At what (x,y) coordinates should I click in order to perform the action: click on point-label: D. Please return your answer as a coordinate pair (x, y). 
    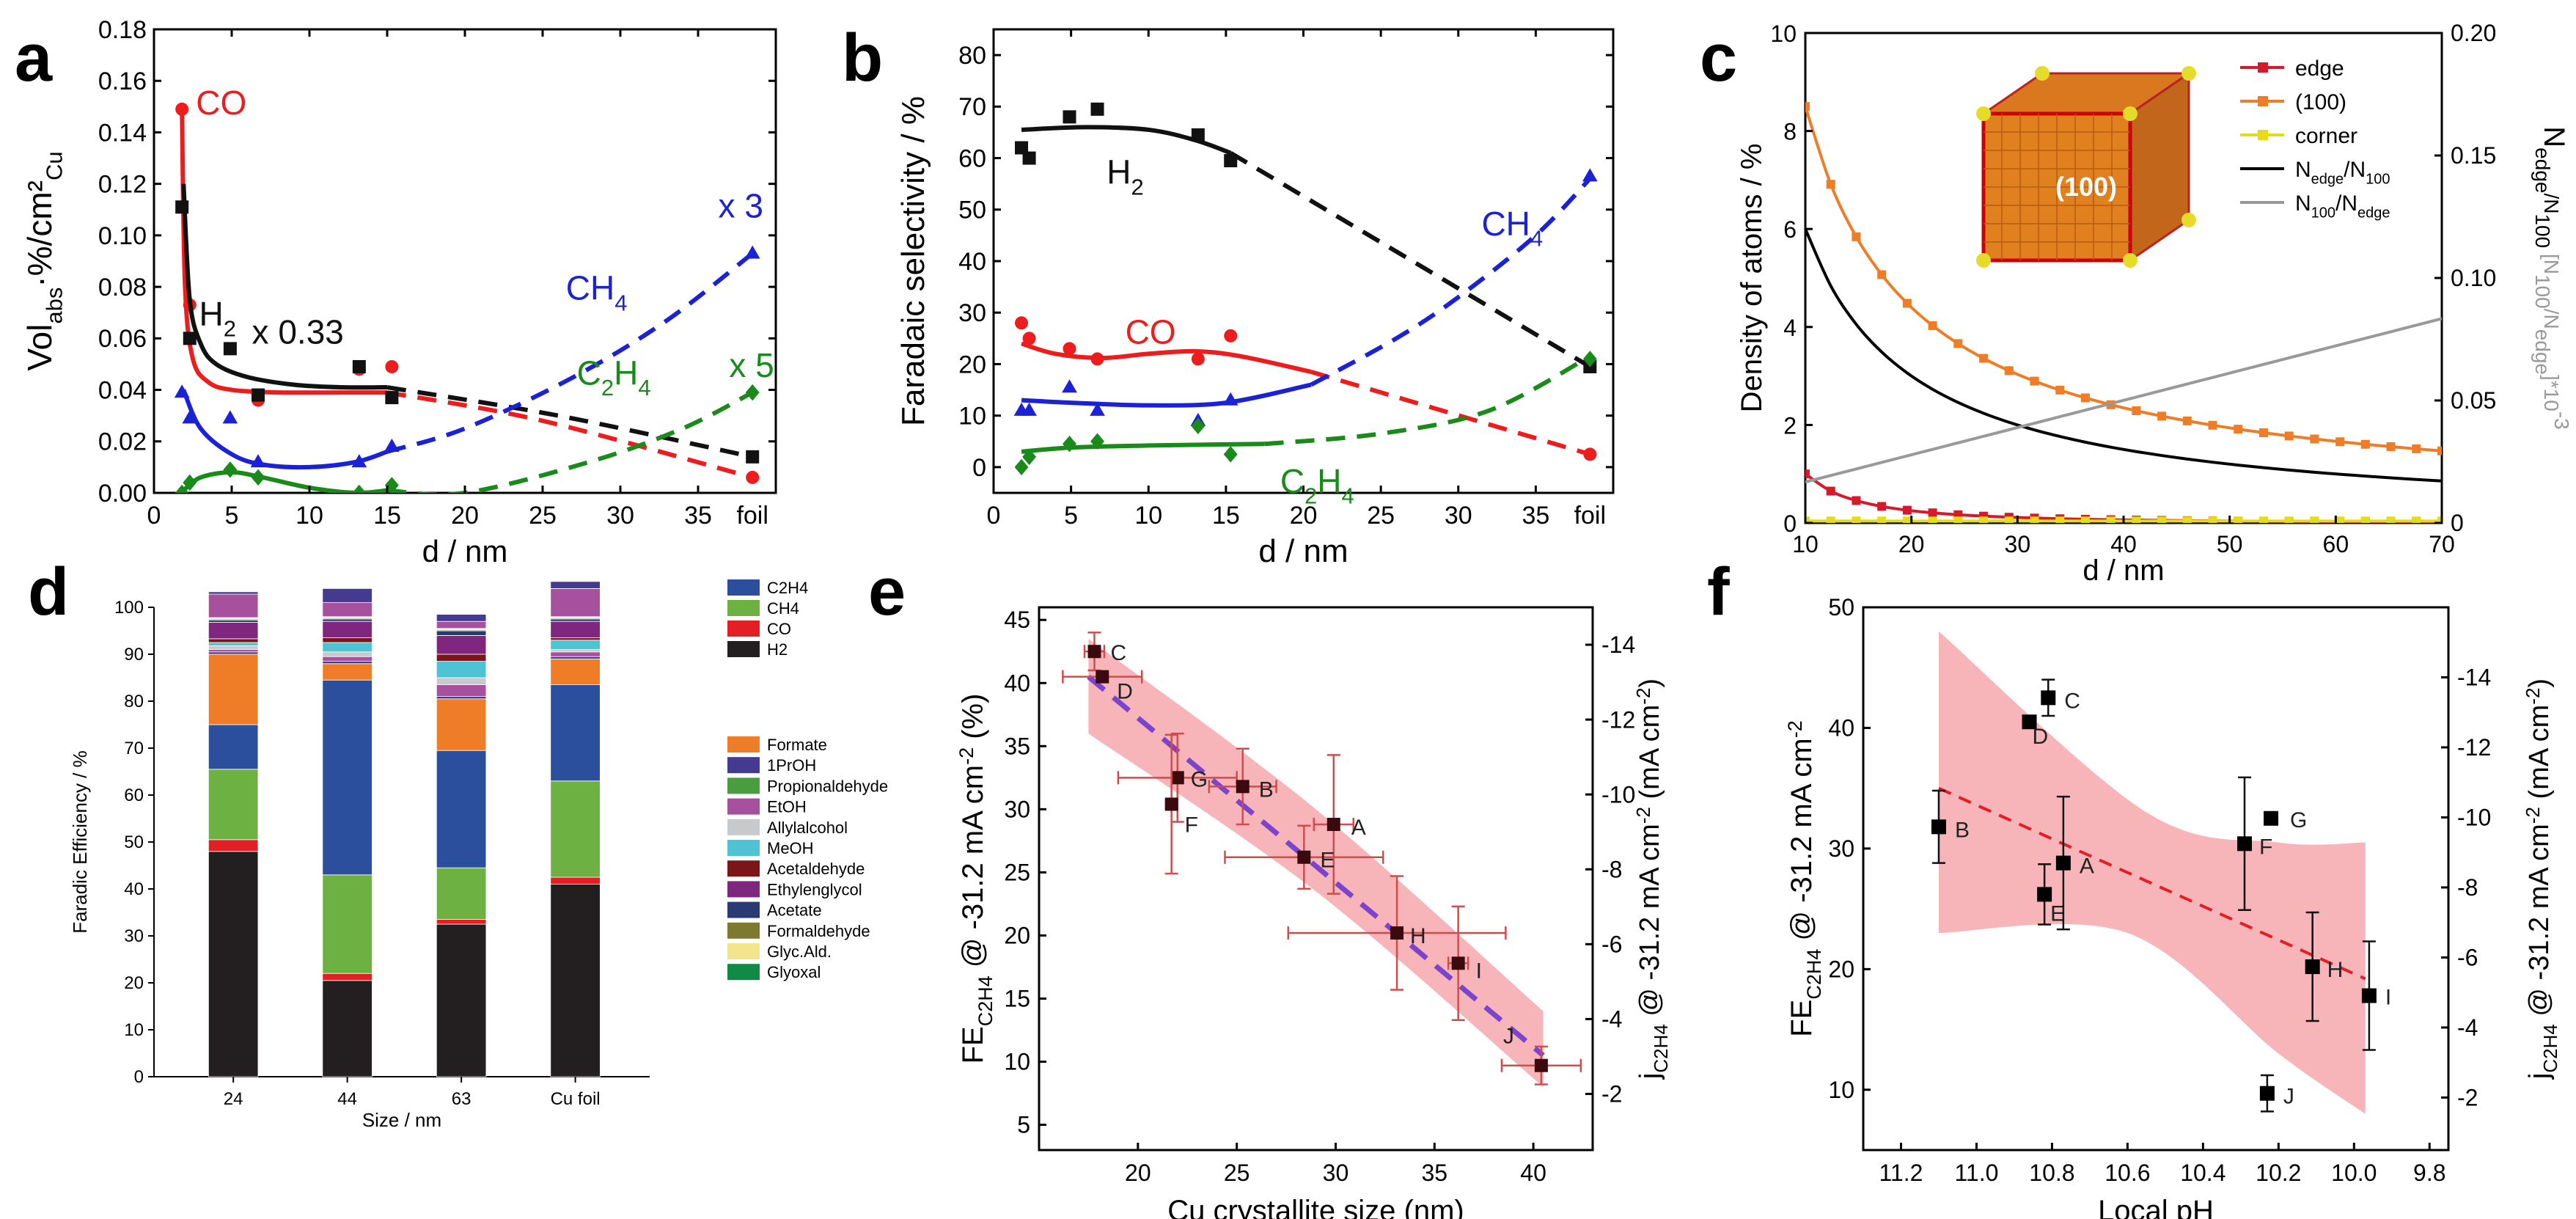
    Looking at the image, I should click on (1125, 692).